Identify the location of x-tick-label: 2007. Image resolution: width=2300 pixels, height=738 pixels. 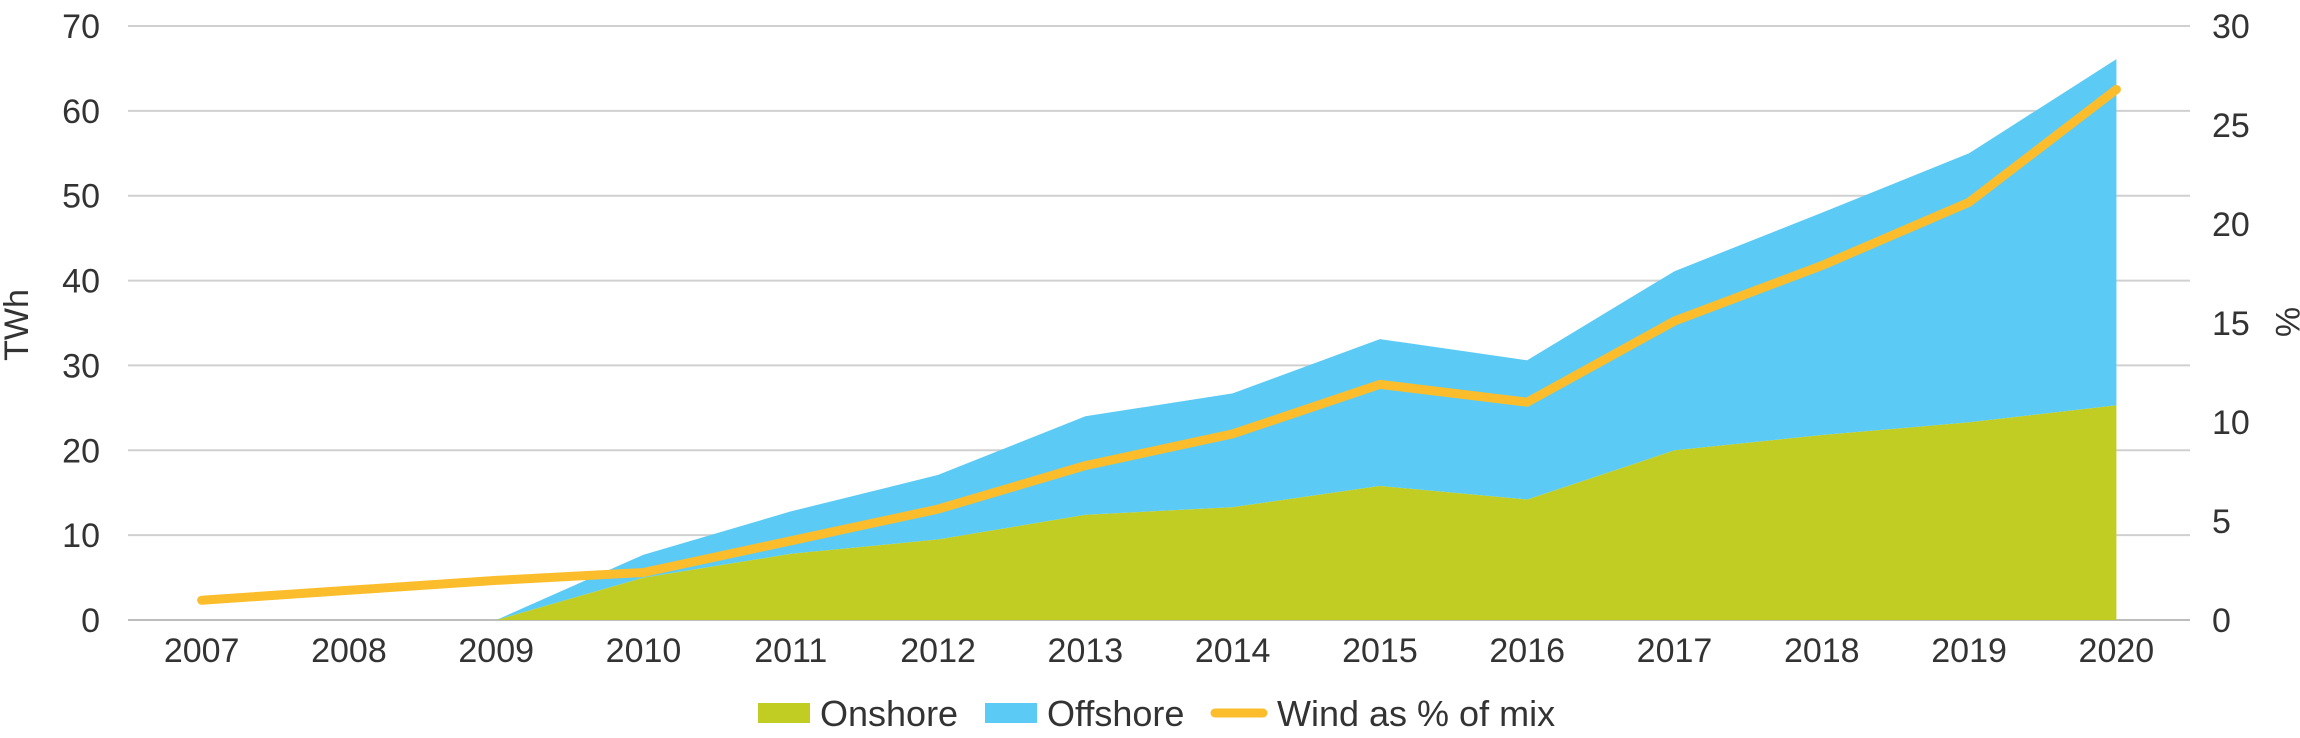
(202, 651).